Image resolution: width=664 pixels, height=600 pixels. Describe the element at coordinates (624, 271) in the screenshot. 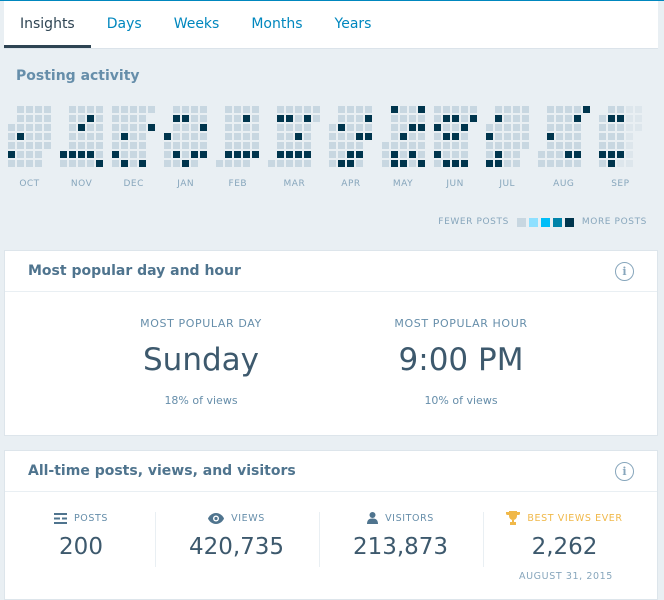

I see `info-icon: i` at that location.